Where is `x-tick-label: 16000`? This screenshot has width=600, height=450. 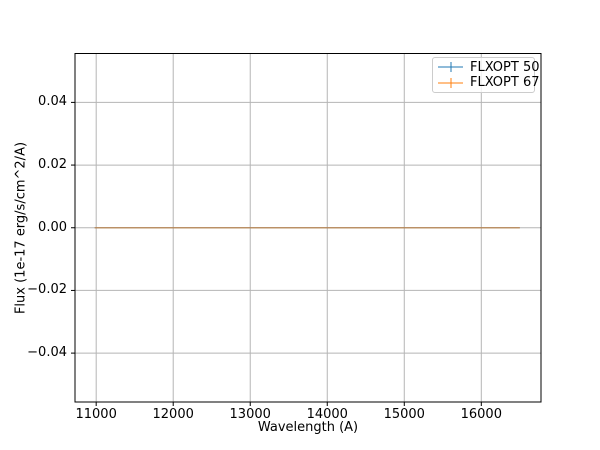
x-tick-label: 16000 is located at coordinates (481, 414).